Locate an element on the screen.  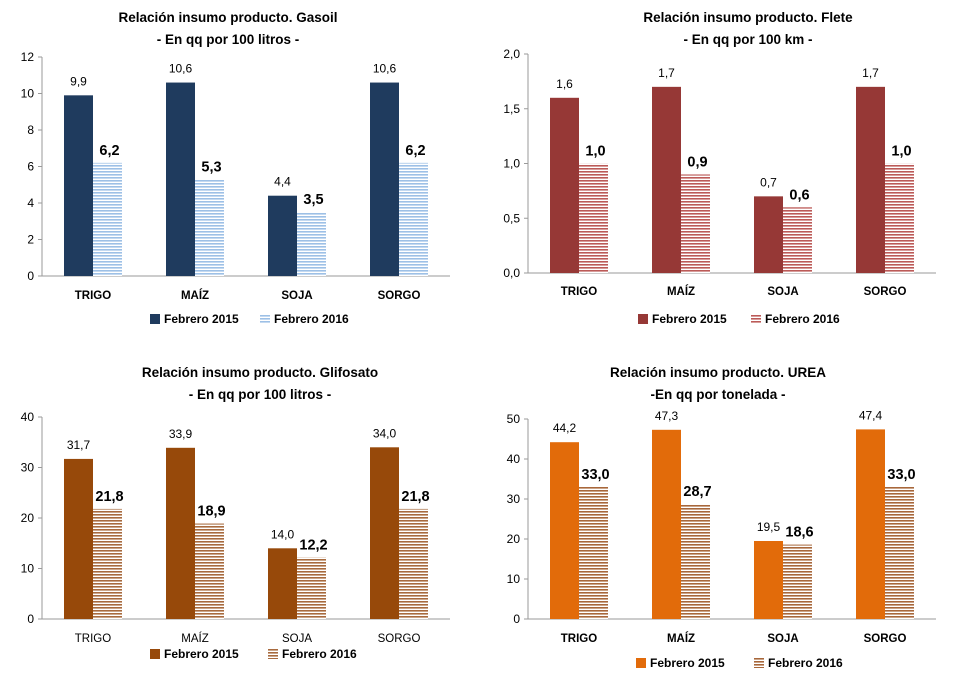
data-label: 9,9 is located at coordinates (78, 81).